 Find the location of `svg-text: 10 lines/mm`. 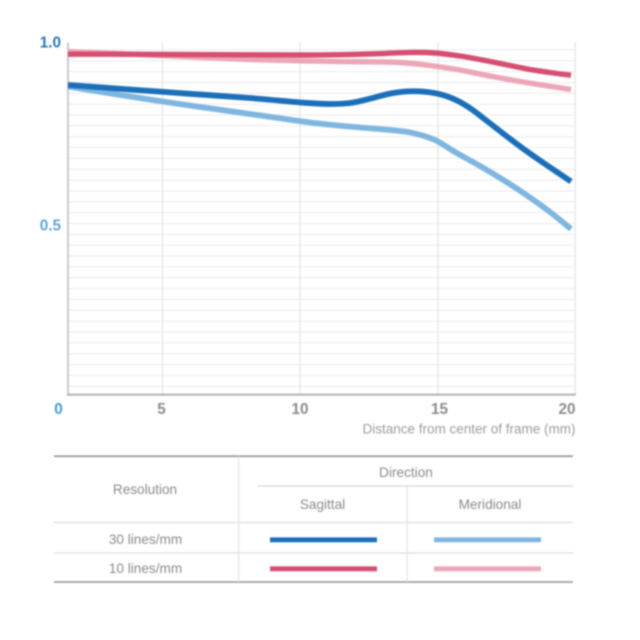

svg-text: 10 lines/mm is located at coordinates (145, 568).